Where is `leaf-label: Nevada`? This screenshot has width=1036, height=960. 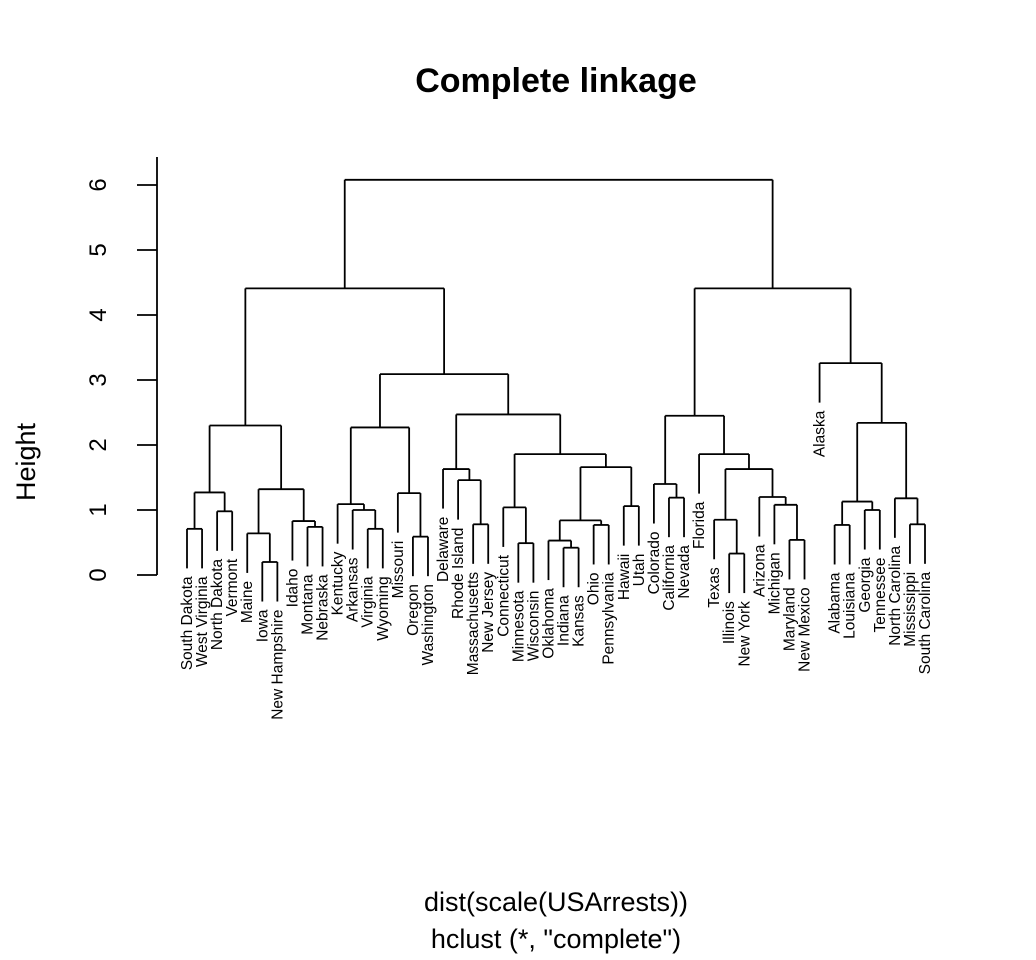
leaf-label: Nevada is located at coordinates (684, 572).